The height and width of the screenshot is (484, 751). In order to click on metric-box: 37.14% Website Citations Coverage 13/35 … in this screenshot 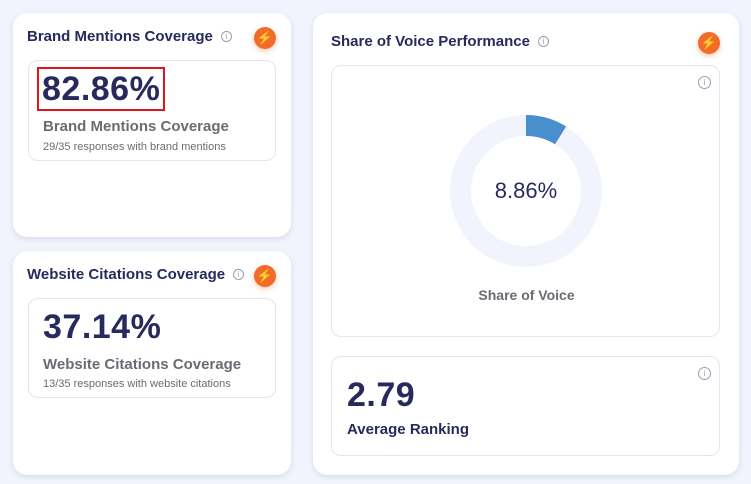, I will do `click(152, 348)`.